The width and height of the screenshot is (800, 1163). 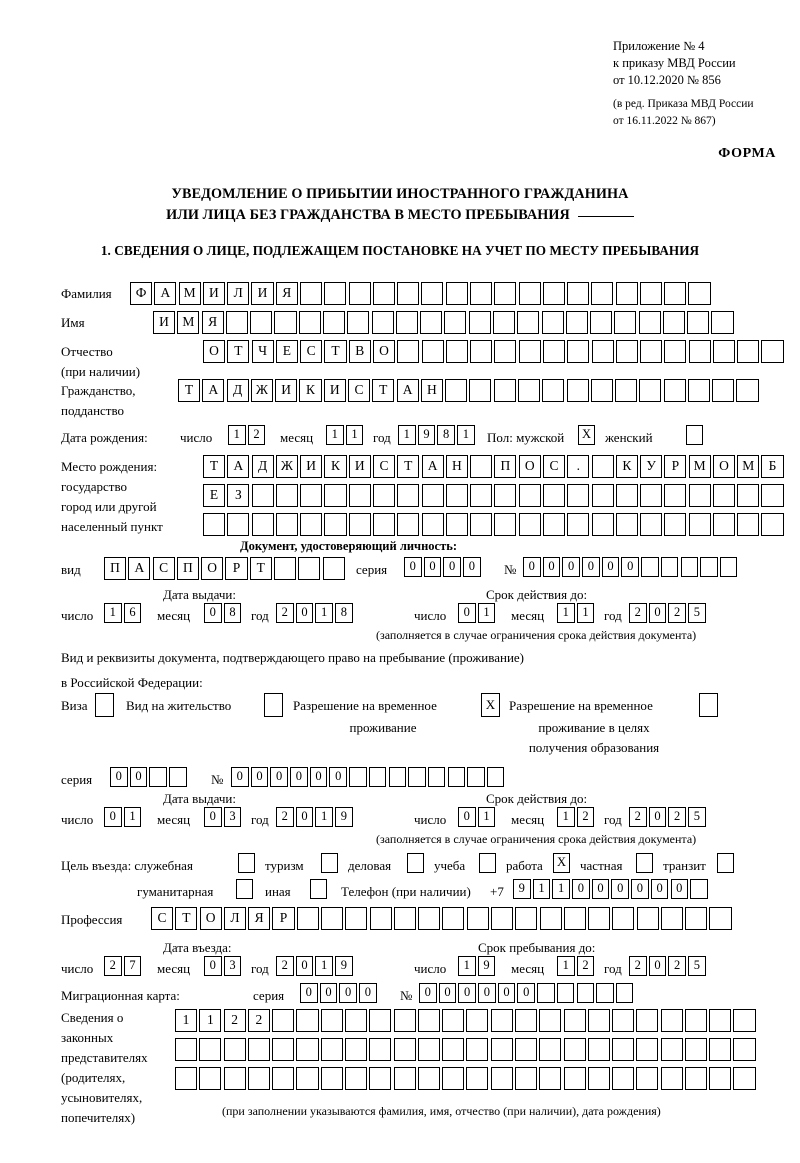 What do you see at coordinates (104, 705) in the screenshot?
I see `visa-checkbox` at bounding box center [104, 705].